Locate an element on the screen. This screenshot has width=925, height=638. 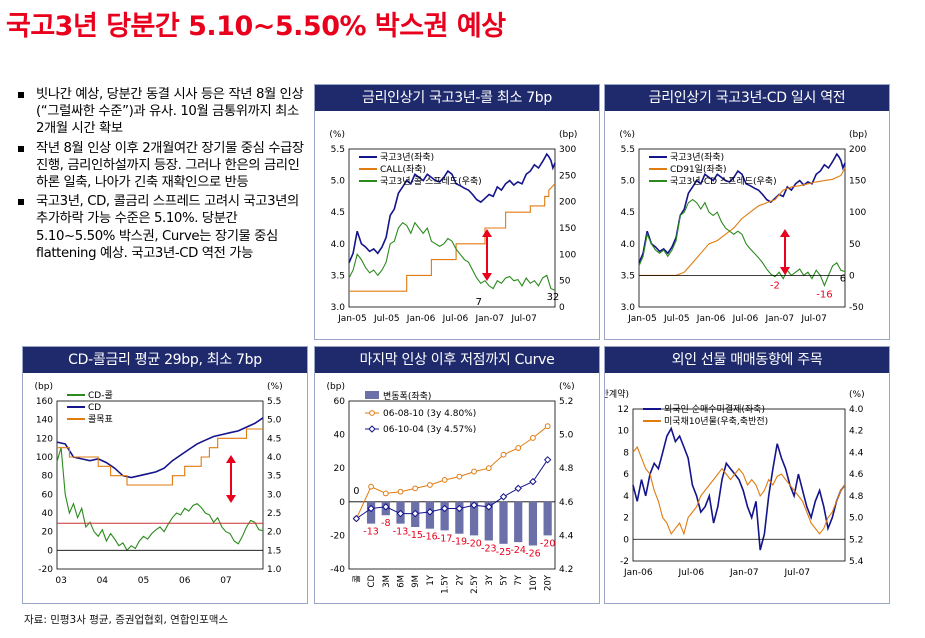
x-tick-label: 03 is located at coordinates (60, 581).